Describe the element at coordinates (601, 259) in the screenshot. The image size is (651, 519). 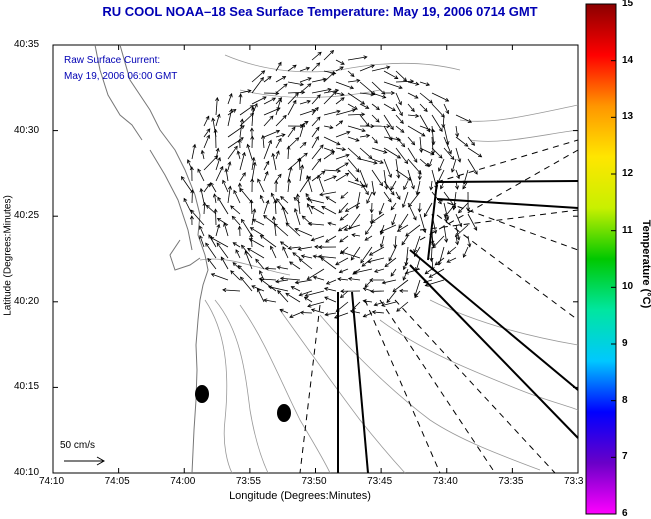
I see `colorbar` at that location.